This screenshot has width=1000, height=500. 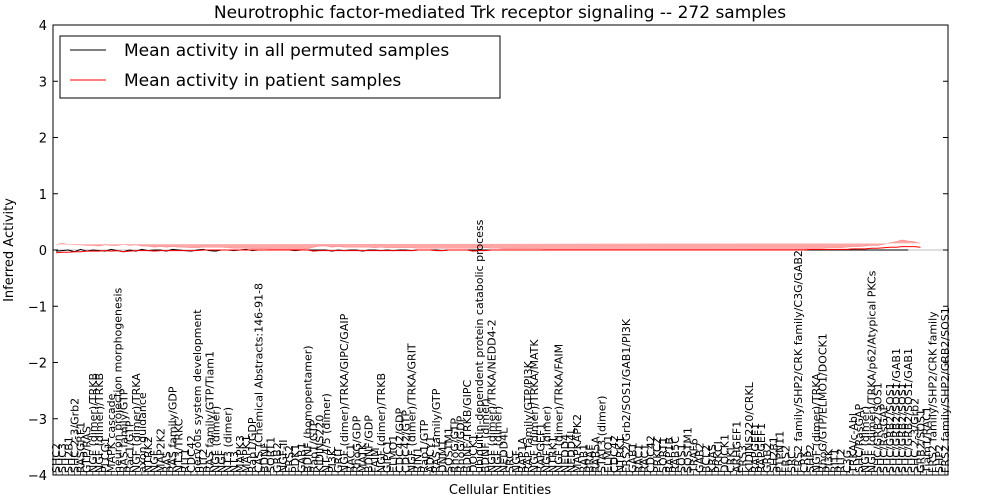 I want to click on x-tick-label: NGF, so click(x=154, y=461).